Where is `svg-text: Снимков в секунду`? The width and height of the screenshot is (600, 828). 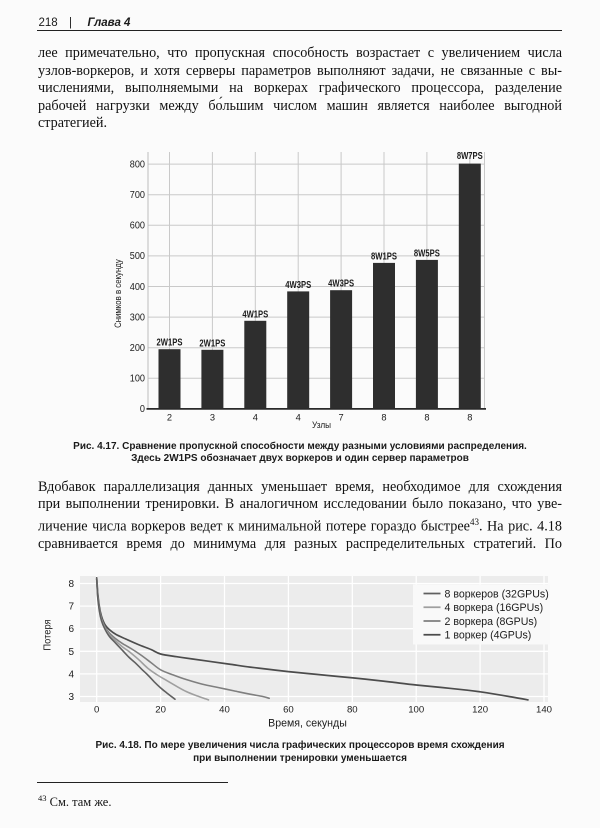 svg-text: Снимков в секунду is located at coordinates (117, 293).